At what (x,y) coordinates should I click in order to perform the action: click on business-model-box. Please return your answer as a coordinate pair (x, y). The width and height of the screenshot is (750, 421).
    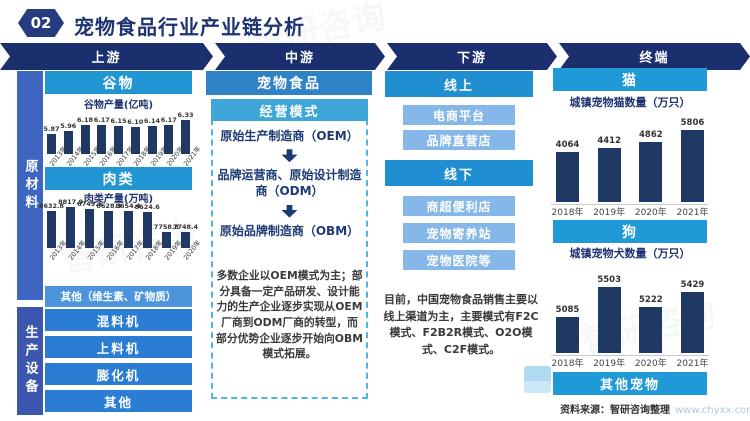
    Looking at the image, I should click on (289, 249).